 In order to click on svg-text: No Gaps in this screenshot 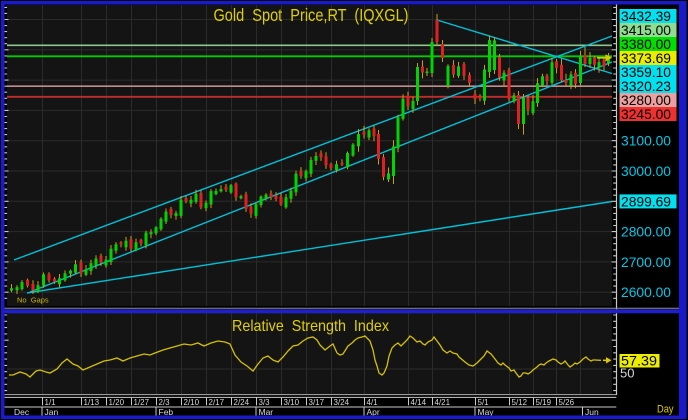, I will do `click(33, 300)`.